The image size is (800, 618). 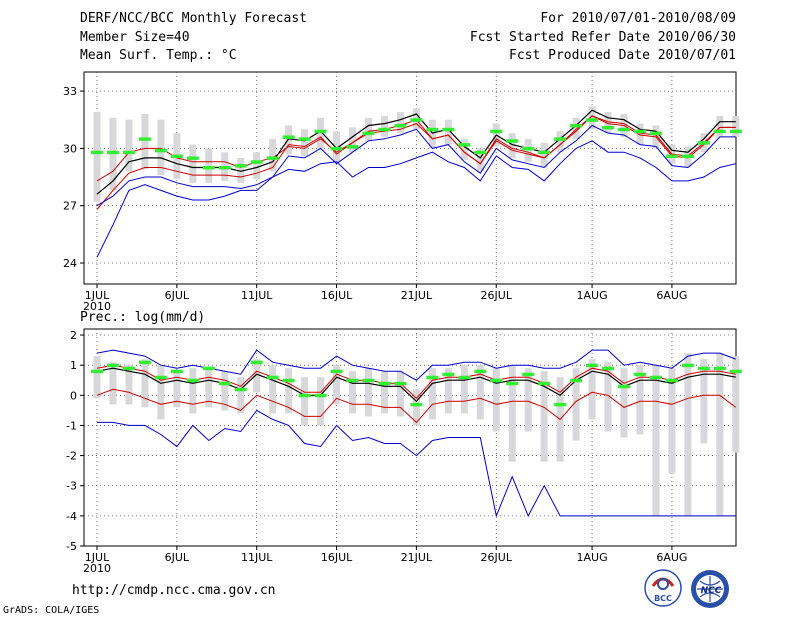 I want to click on x-tick-label: 26JUL, so click(x=497, y=557).